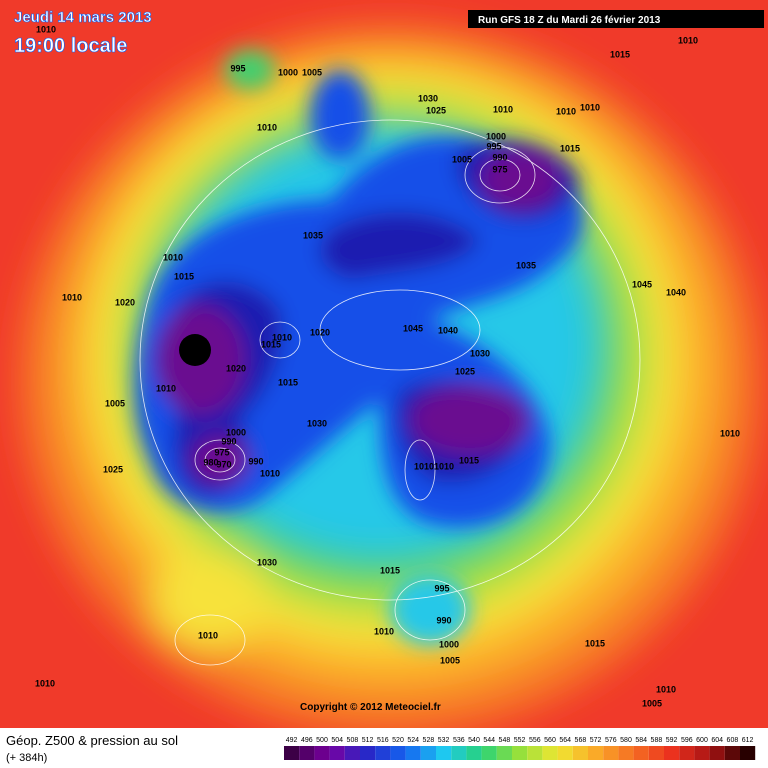  I want to click on color-tick-label: 540, so click(474, 740).